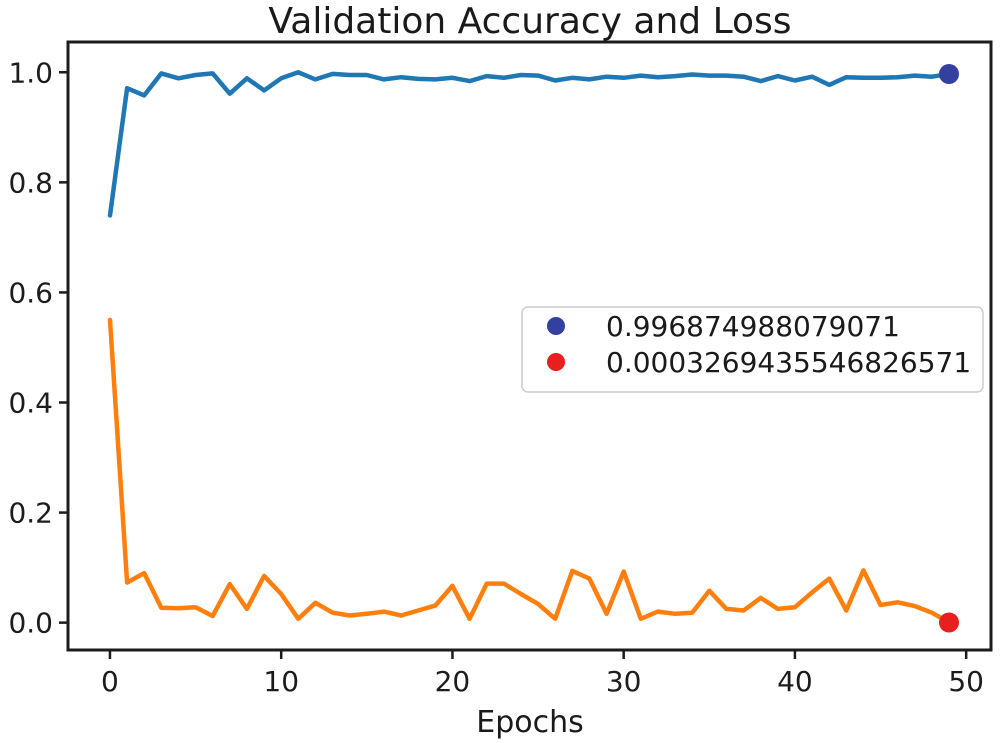 This screenshot has height=743, width=1000. What do you see at coordinates (542, 674) in the screenshot?
I see `x-axis-ticks: 0 10 20 30 40 50` at bounding box center [542, 674].